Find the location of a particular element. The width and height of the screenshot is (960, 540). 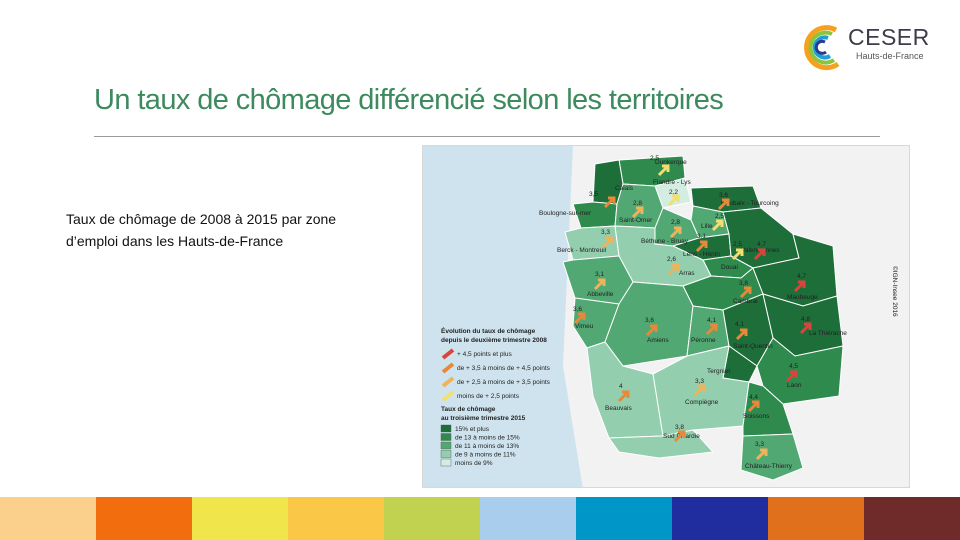

zone-value-cambrai: 3,8 is located at coordinates (743, 283).